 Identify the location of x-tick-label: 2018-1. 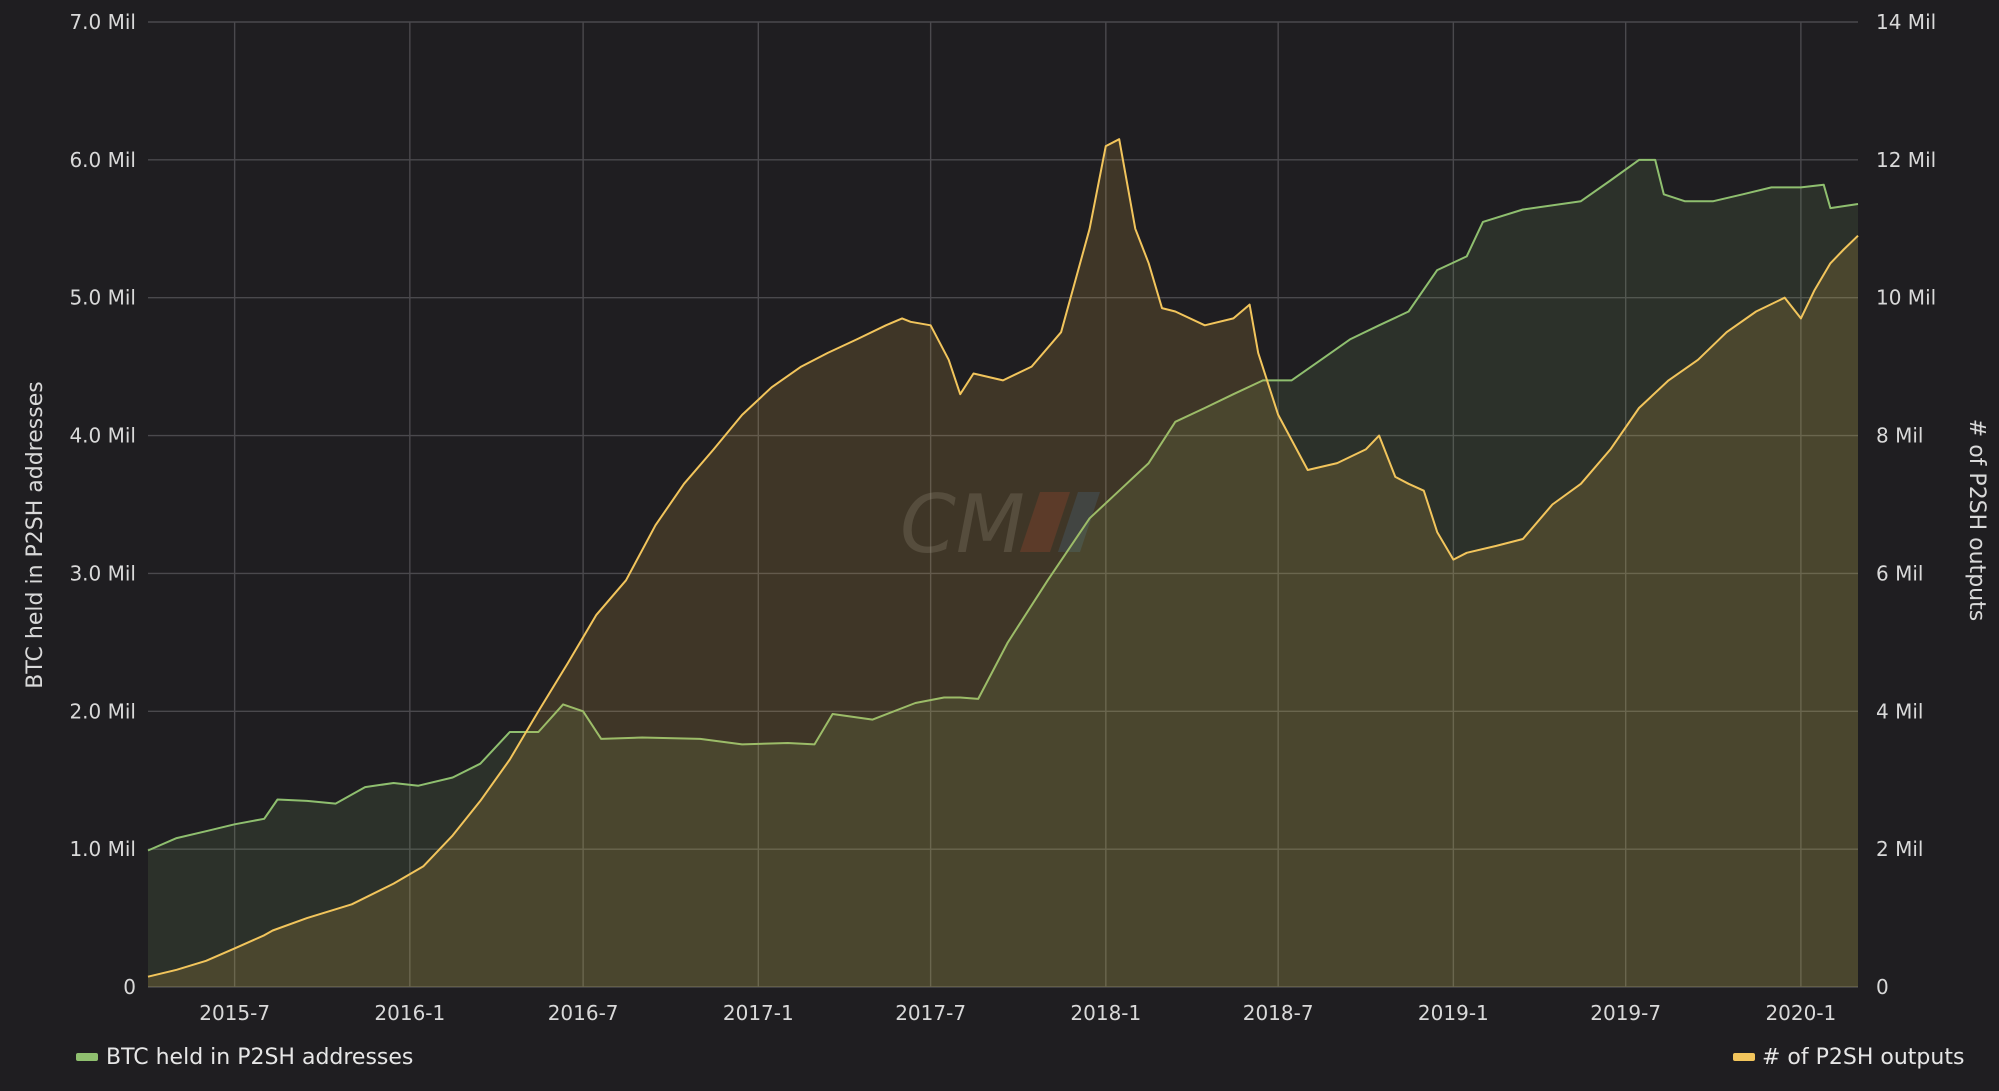
(1105, 1013).